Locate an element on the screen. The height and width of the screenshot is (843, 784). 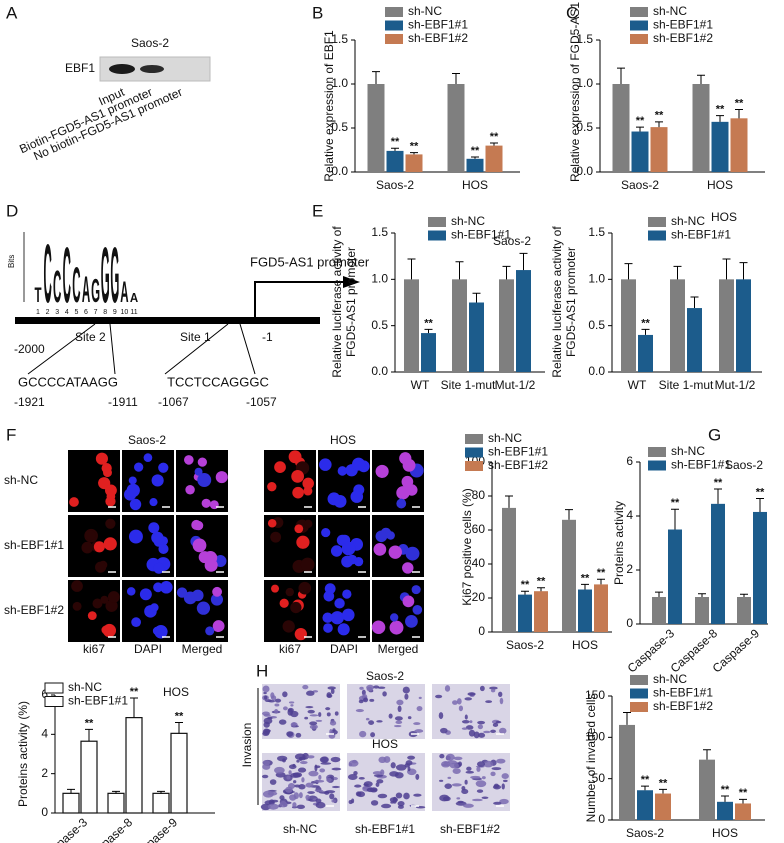
y-tick-label: 0 is located at coordinates (481, 631).